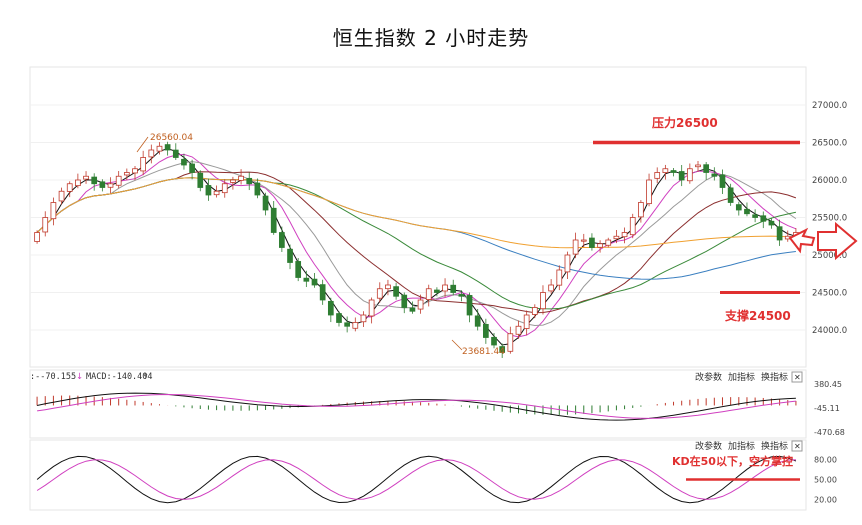 The image size is (862, 525). Describe the element at coordinates (802, 240) in the screenshot. I see `arrow-small-icon` at that location.